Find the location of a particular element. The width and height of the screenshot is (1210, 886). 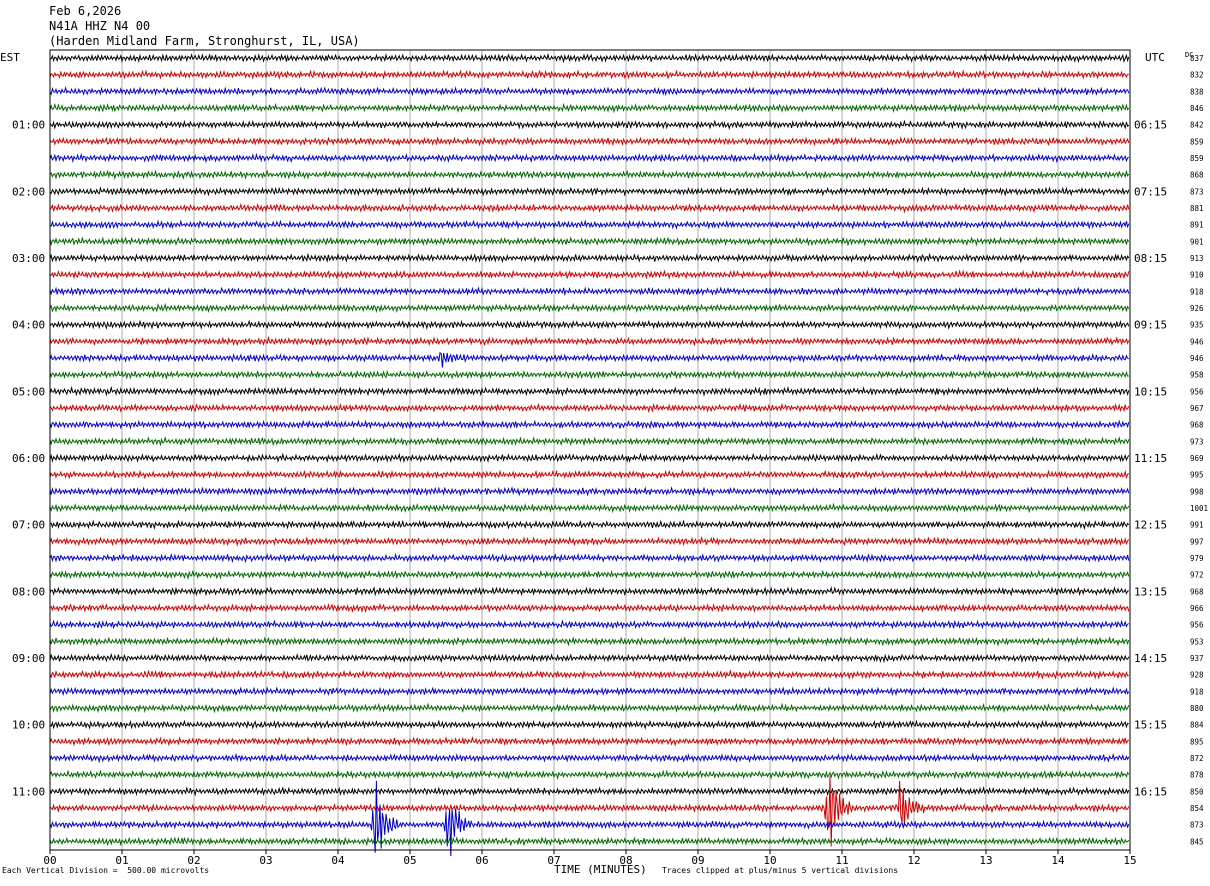

dc-offset-label: 880 is located at coordinates (1197, 708).